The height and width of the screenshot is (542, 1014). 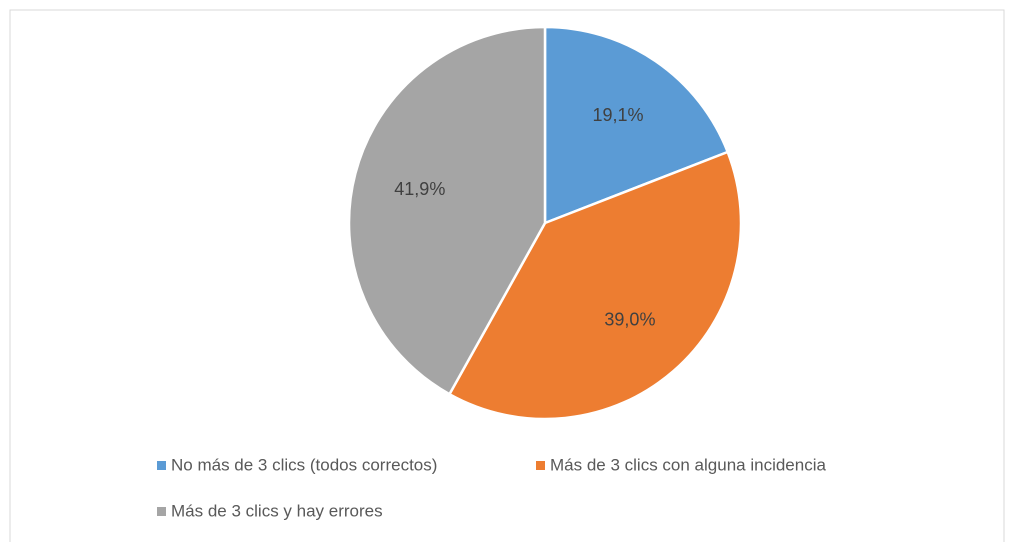 What do you see at coordinates (618, 115) in the screenshot?
I see `data-label: 19,1%` at bounding box center [618, 115].